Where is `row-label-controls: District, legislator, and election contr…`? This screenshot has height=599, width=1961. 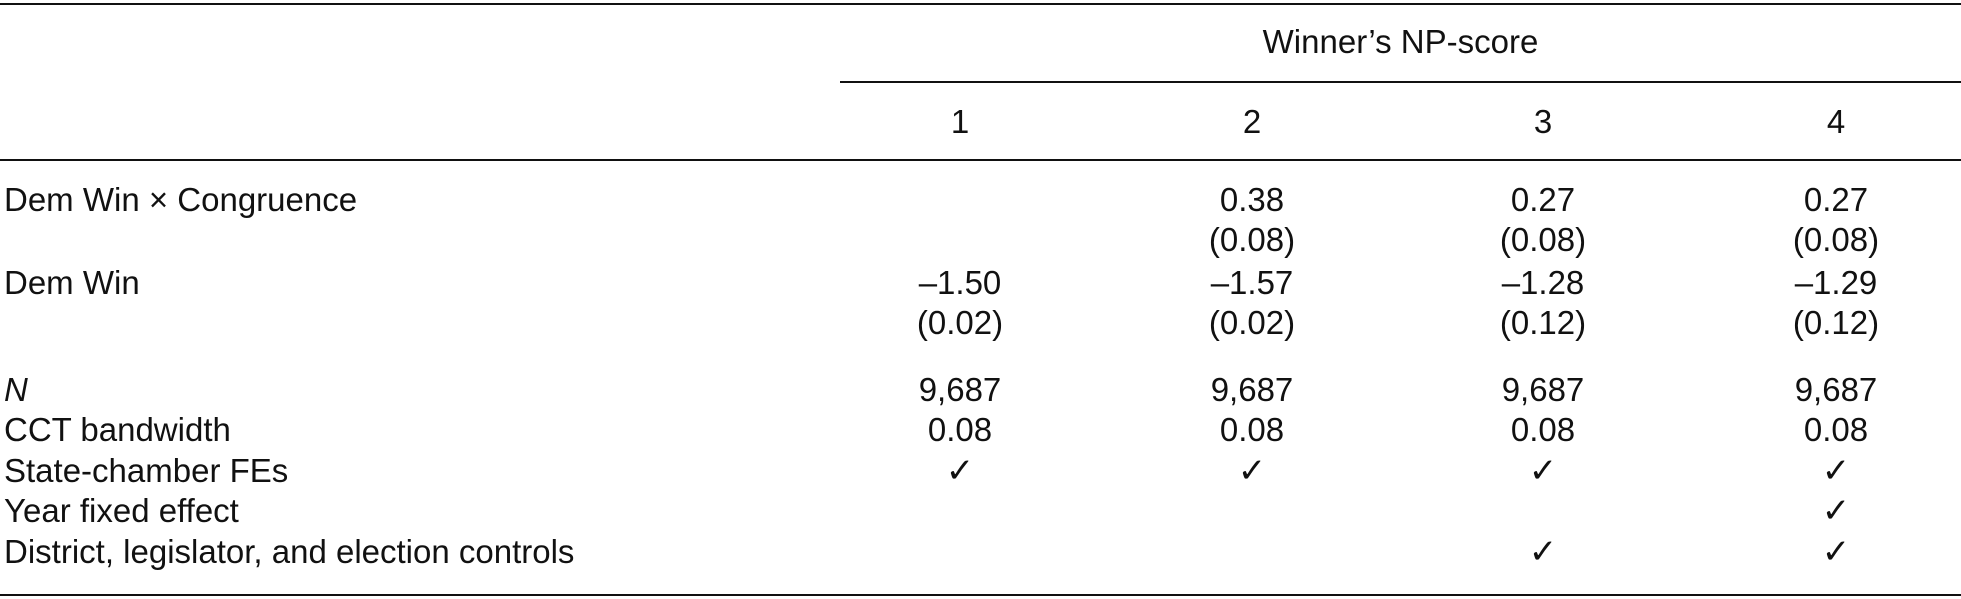
row-label-controls: District, legislator, and election contr… is located at coordinates (289, 551).